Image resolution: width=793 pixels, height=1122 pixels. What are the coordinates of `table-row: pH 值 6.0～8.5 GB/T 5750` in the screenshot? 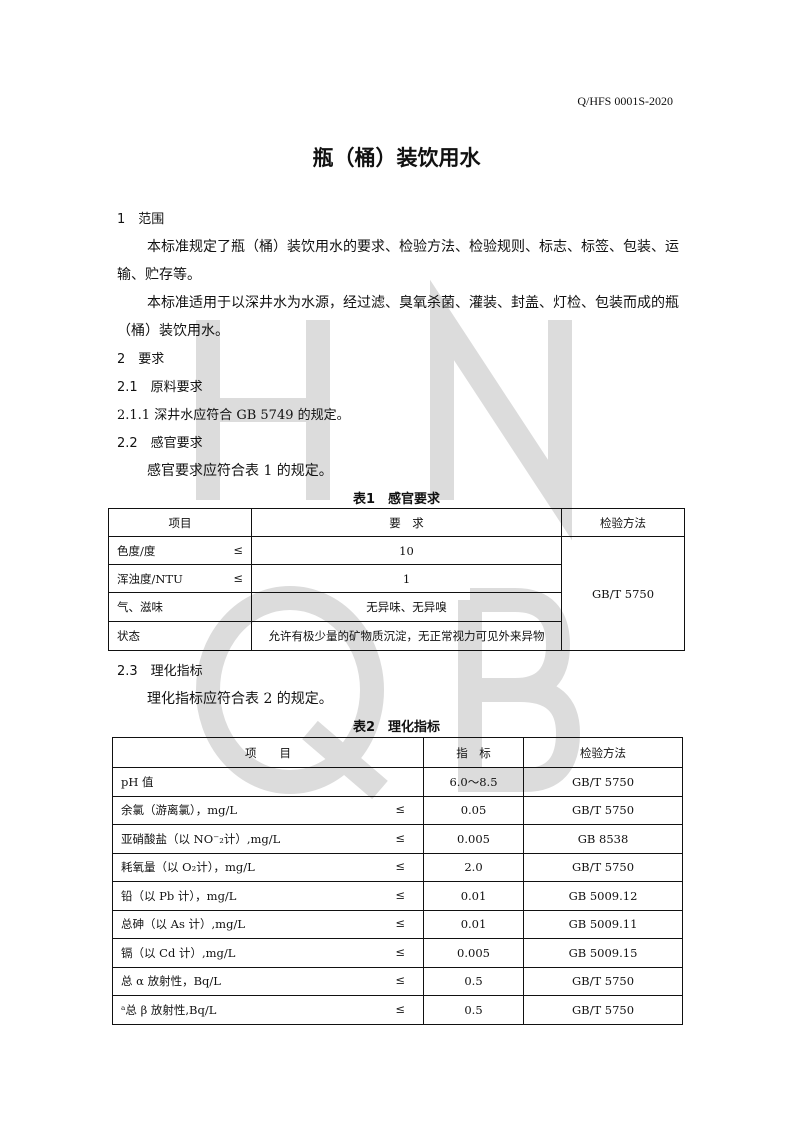 It's located at (397, 782).